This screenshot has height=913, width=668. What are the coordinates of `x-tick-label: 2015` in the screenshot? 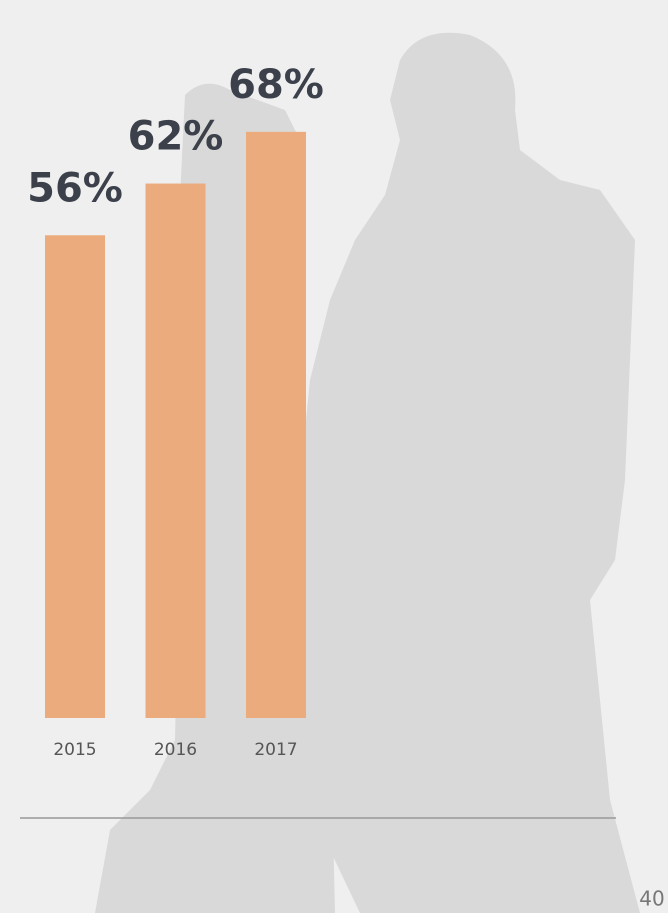 It's located at (74, 750).